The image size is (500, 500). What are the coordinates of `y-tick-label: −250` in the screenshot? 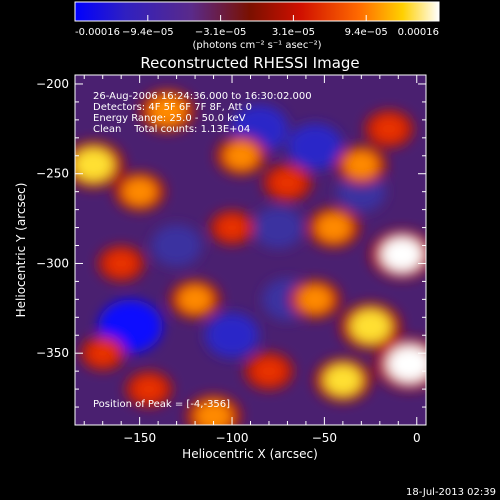 It's located at (52, 174).